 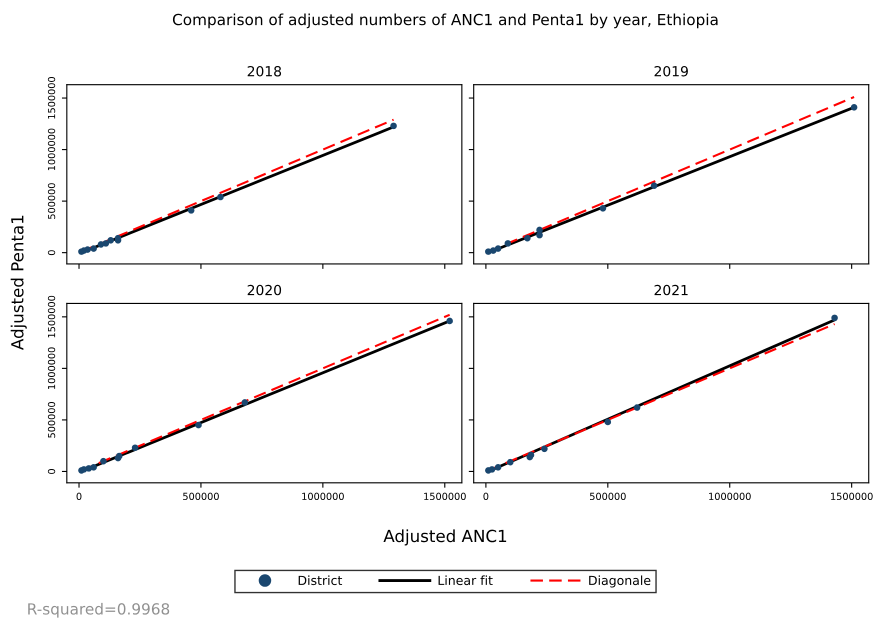 I want to click on legend-label: Linear fit, so click(x=465, y=580).